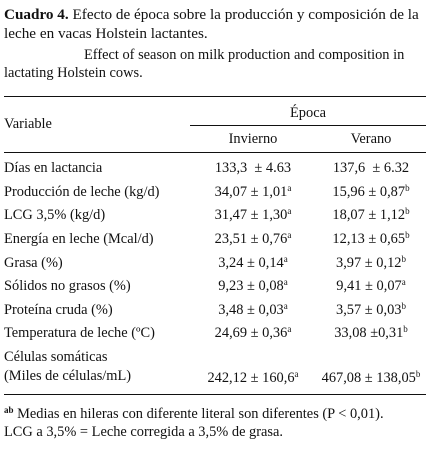 The height and width of the screenshot is (449, 430). I want to click on cell-invierno: 133,3 ± 4.63, so click(253, 168).